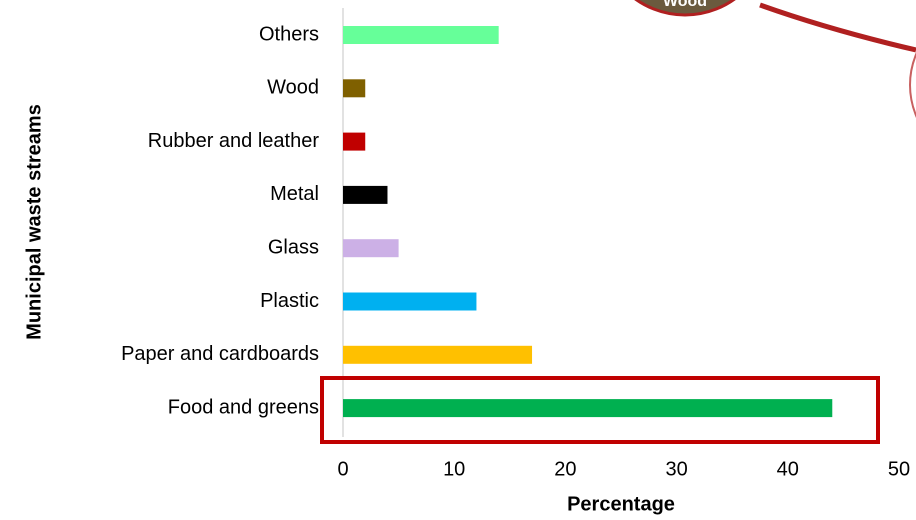 This screenshot has width=916, height=520. What do you see at coordinates (676, 469) in the screenshot?
I see `x-tick-label: 30` at bounding box center [676, 469].